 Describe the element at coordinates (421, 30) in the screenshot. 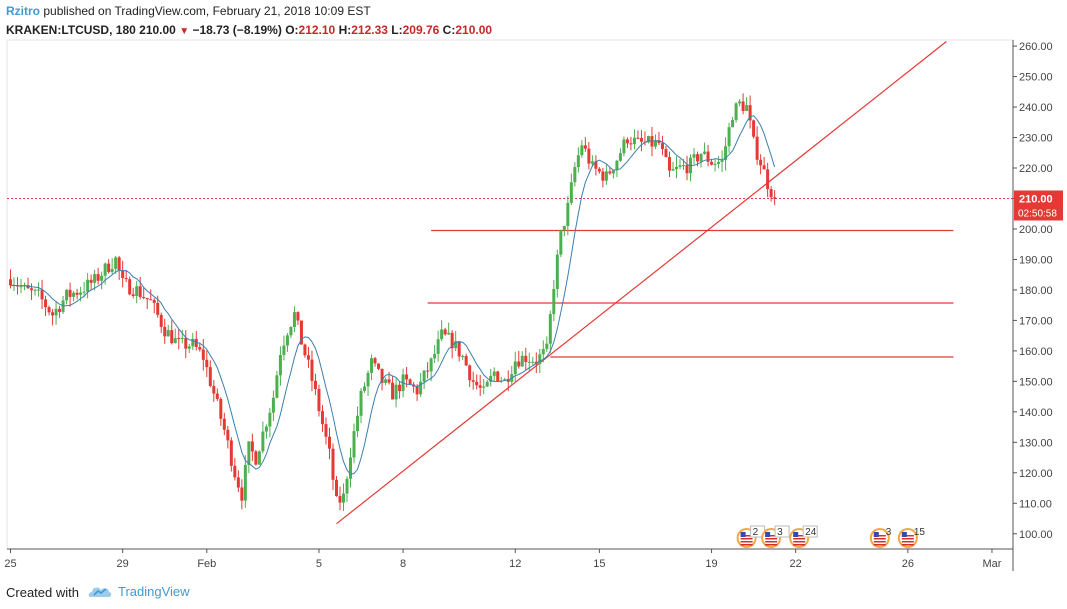

I see `low-value: 209.76` at that location.